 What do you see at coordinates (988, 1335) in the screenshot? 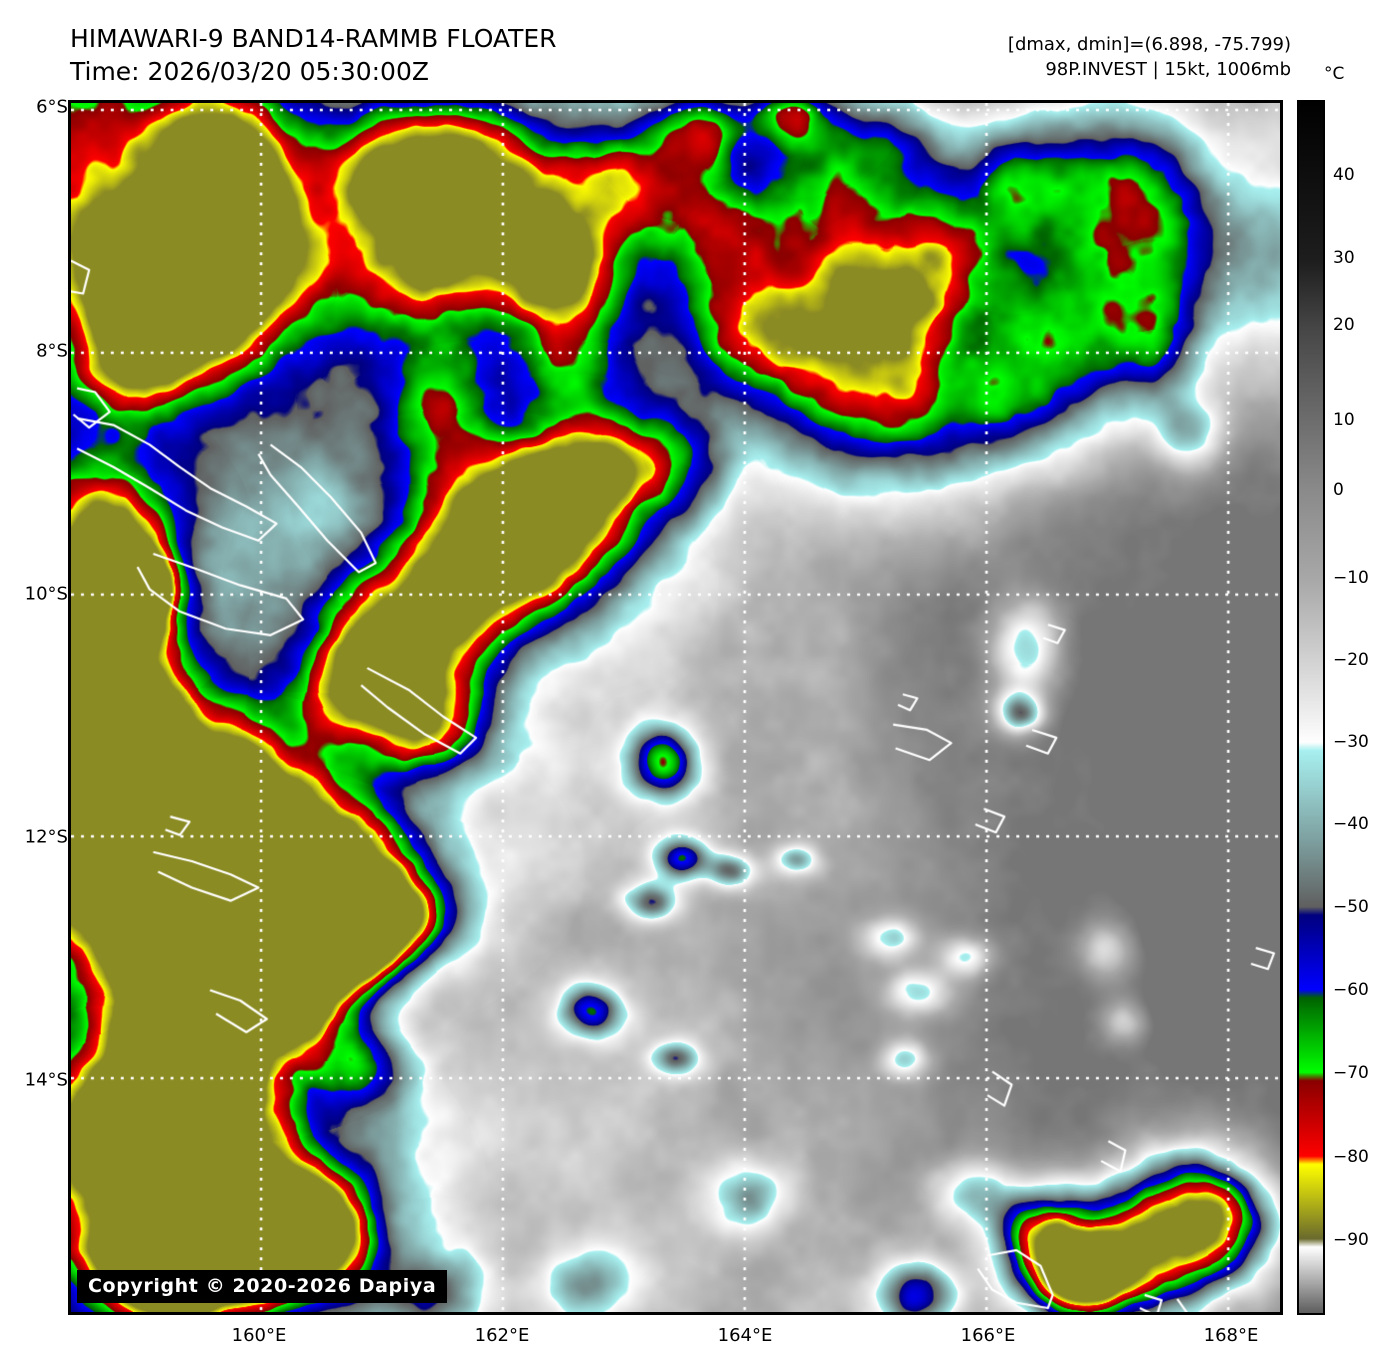
I see `x-axis-tick-3: 166°E` at bounding box center [988, 1335].